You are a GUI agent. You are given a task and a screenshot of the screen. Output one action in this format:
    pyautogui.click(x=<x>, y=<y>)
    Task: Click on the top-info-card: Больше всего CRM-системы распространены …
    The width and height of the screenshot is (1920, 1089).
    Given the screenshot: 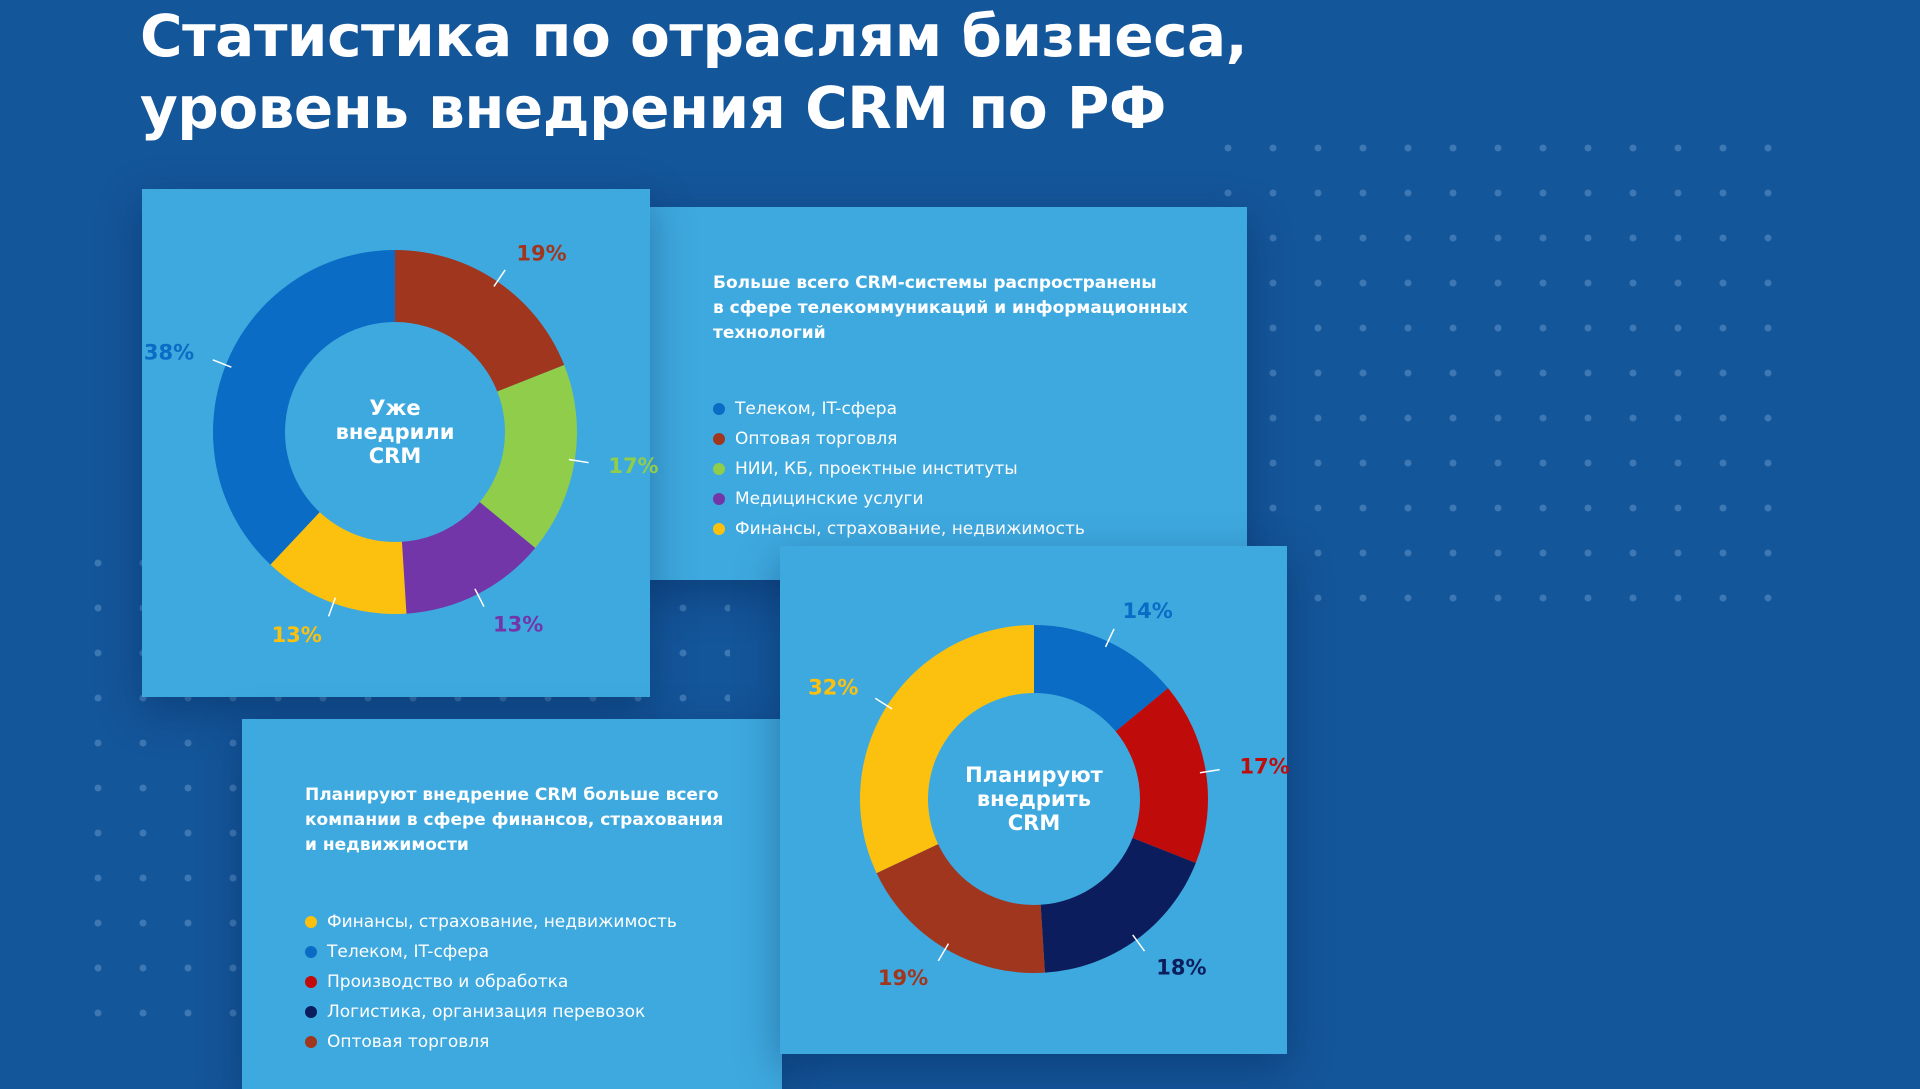 What is the action you would take?
    pyautogui.click(x=938, y=393)
    